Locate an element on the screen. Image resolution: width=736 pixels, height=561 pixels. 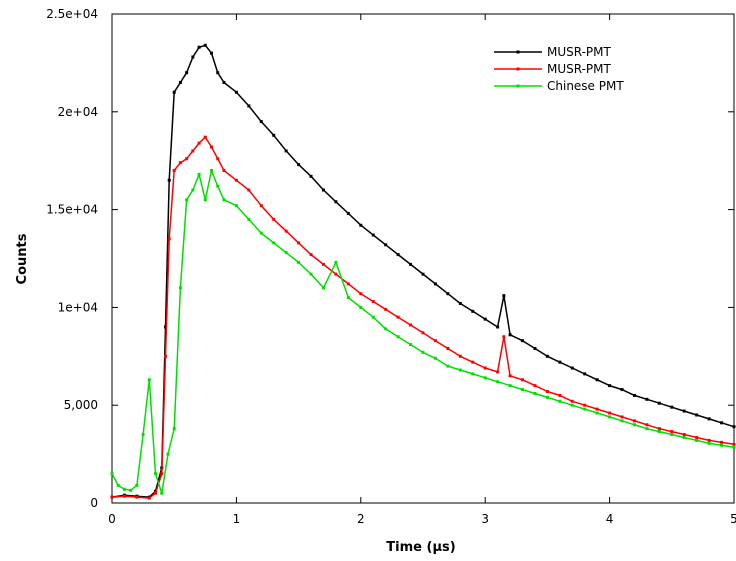
legend-label: Chinese PMT is located at coordinates (585, 86).